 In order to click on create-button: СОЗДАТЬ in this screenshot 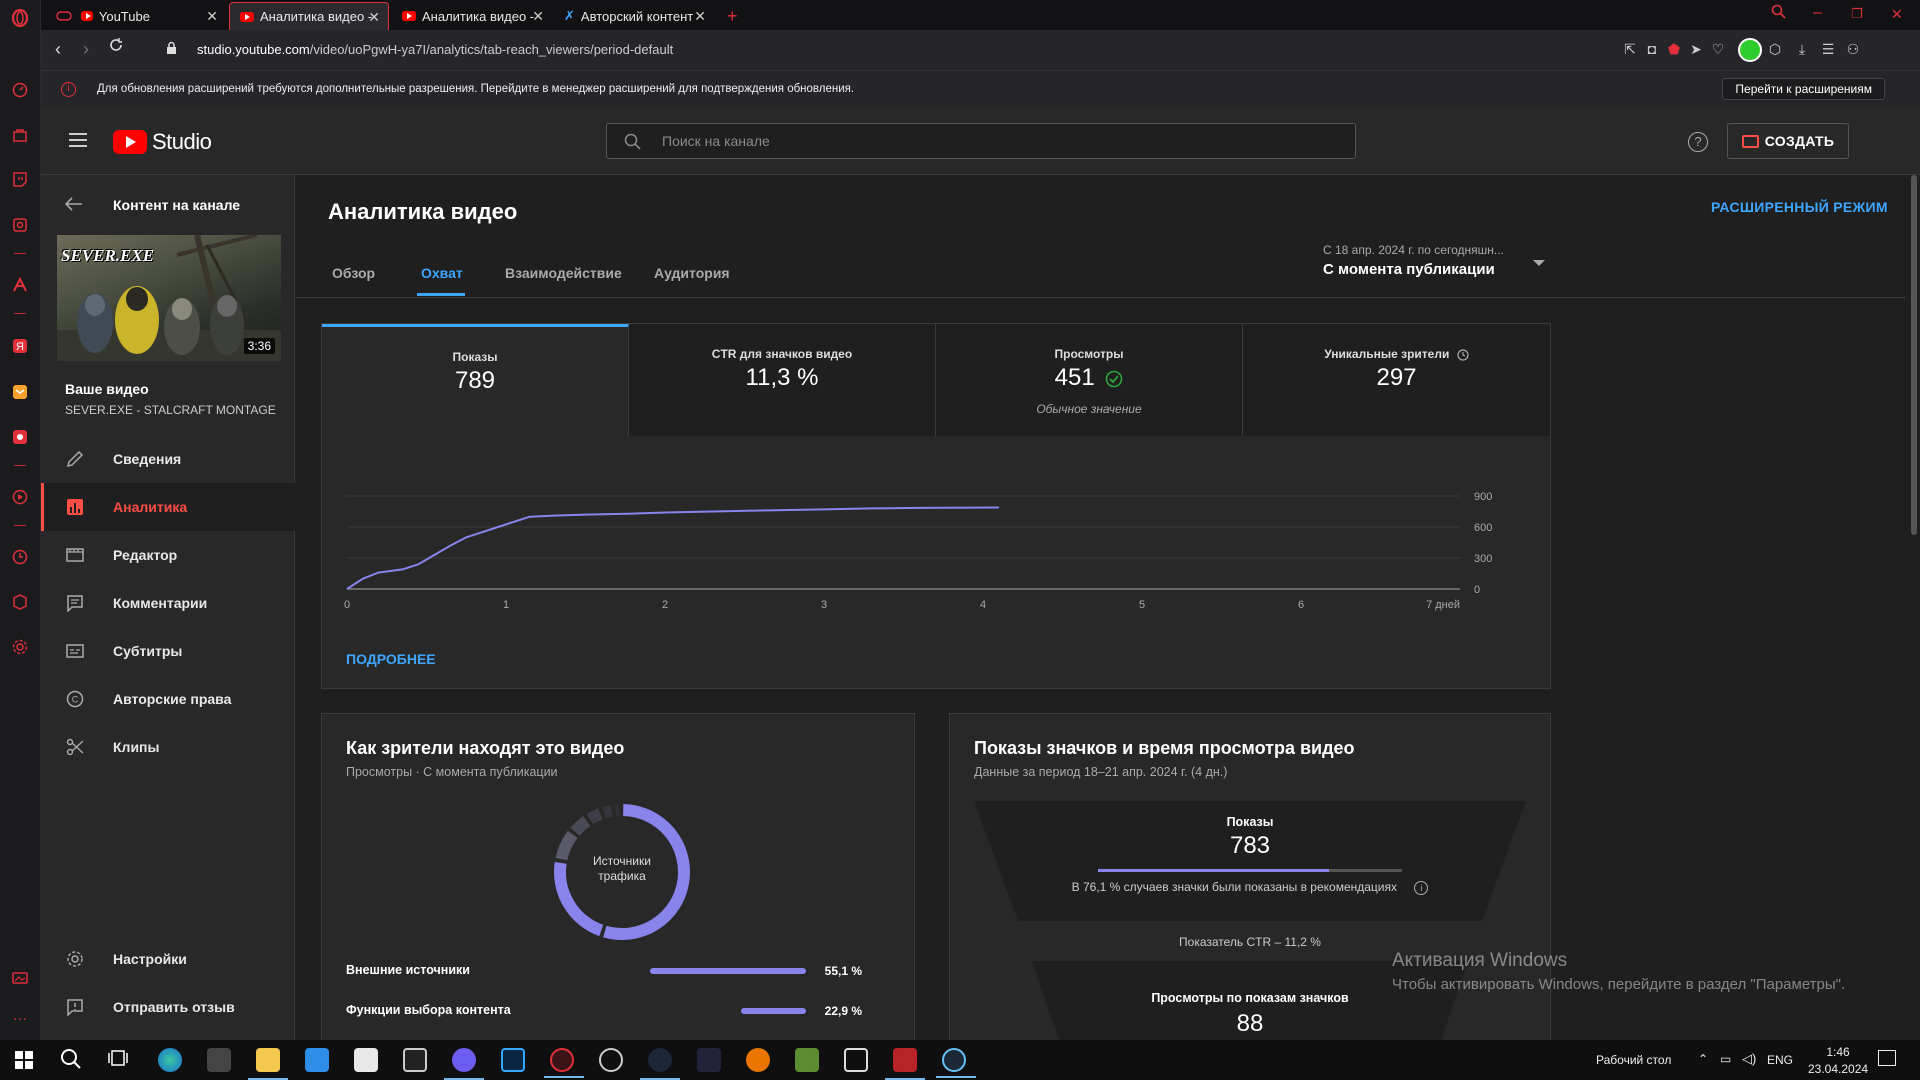, I will do `click(1788, 141)`.